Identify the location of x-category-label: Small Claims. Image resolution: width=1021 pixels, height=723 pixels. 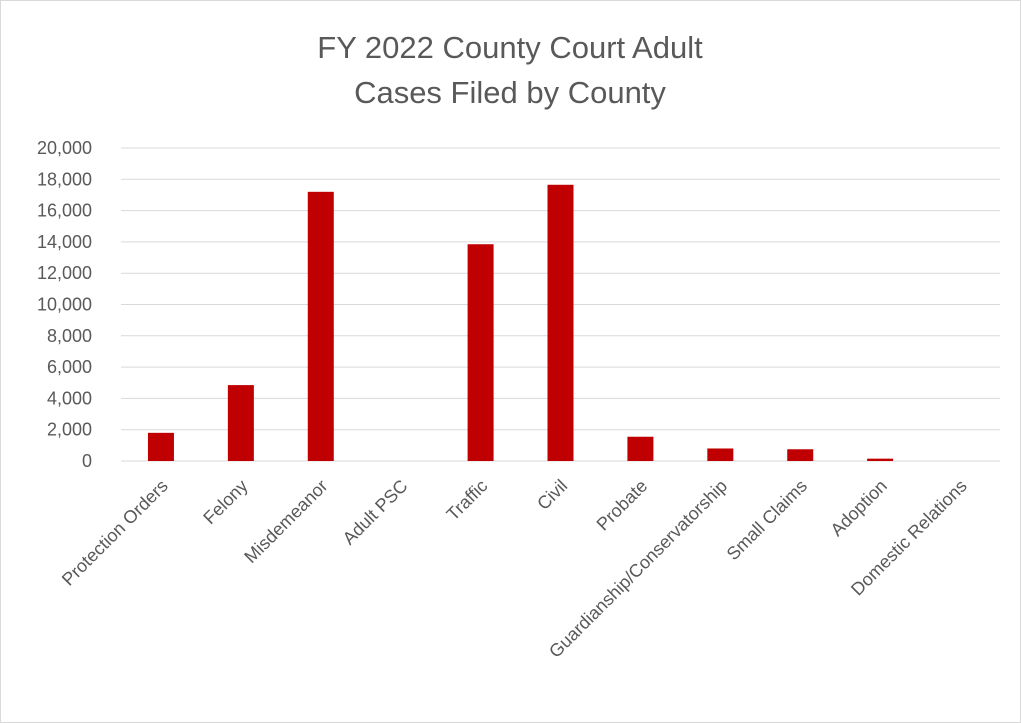
(767, 520).